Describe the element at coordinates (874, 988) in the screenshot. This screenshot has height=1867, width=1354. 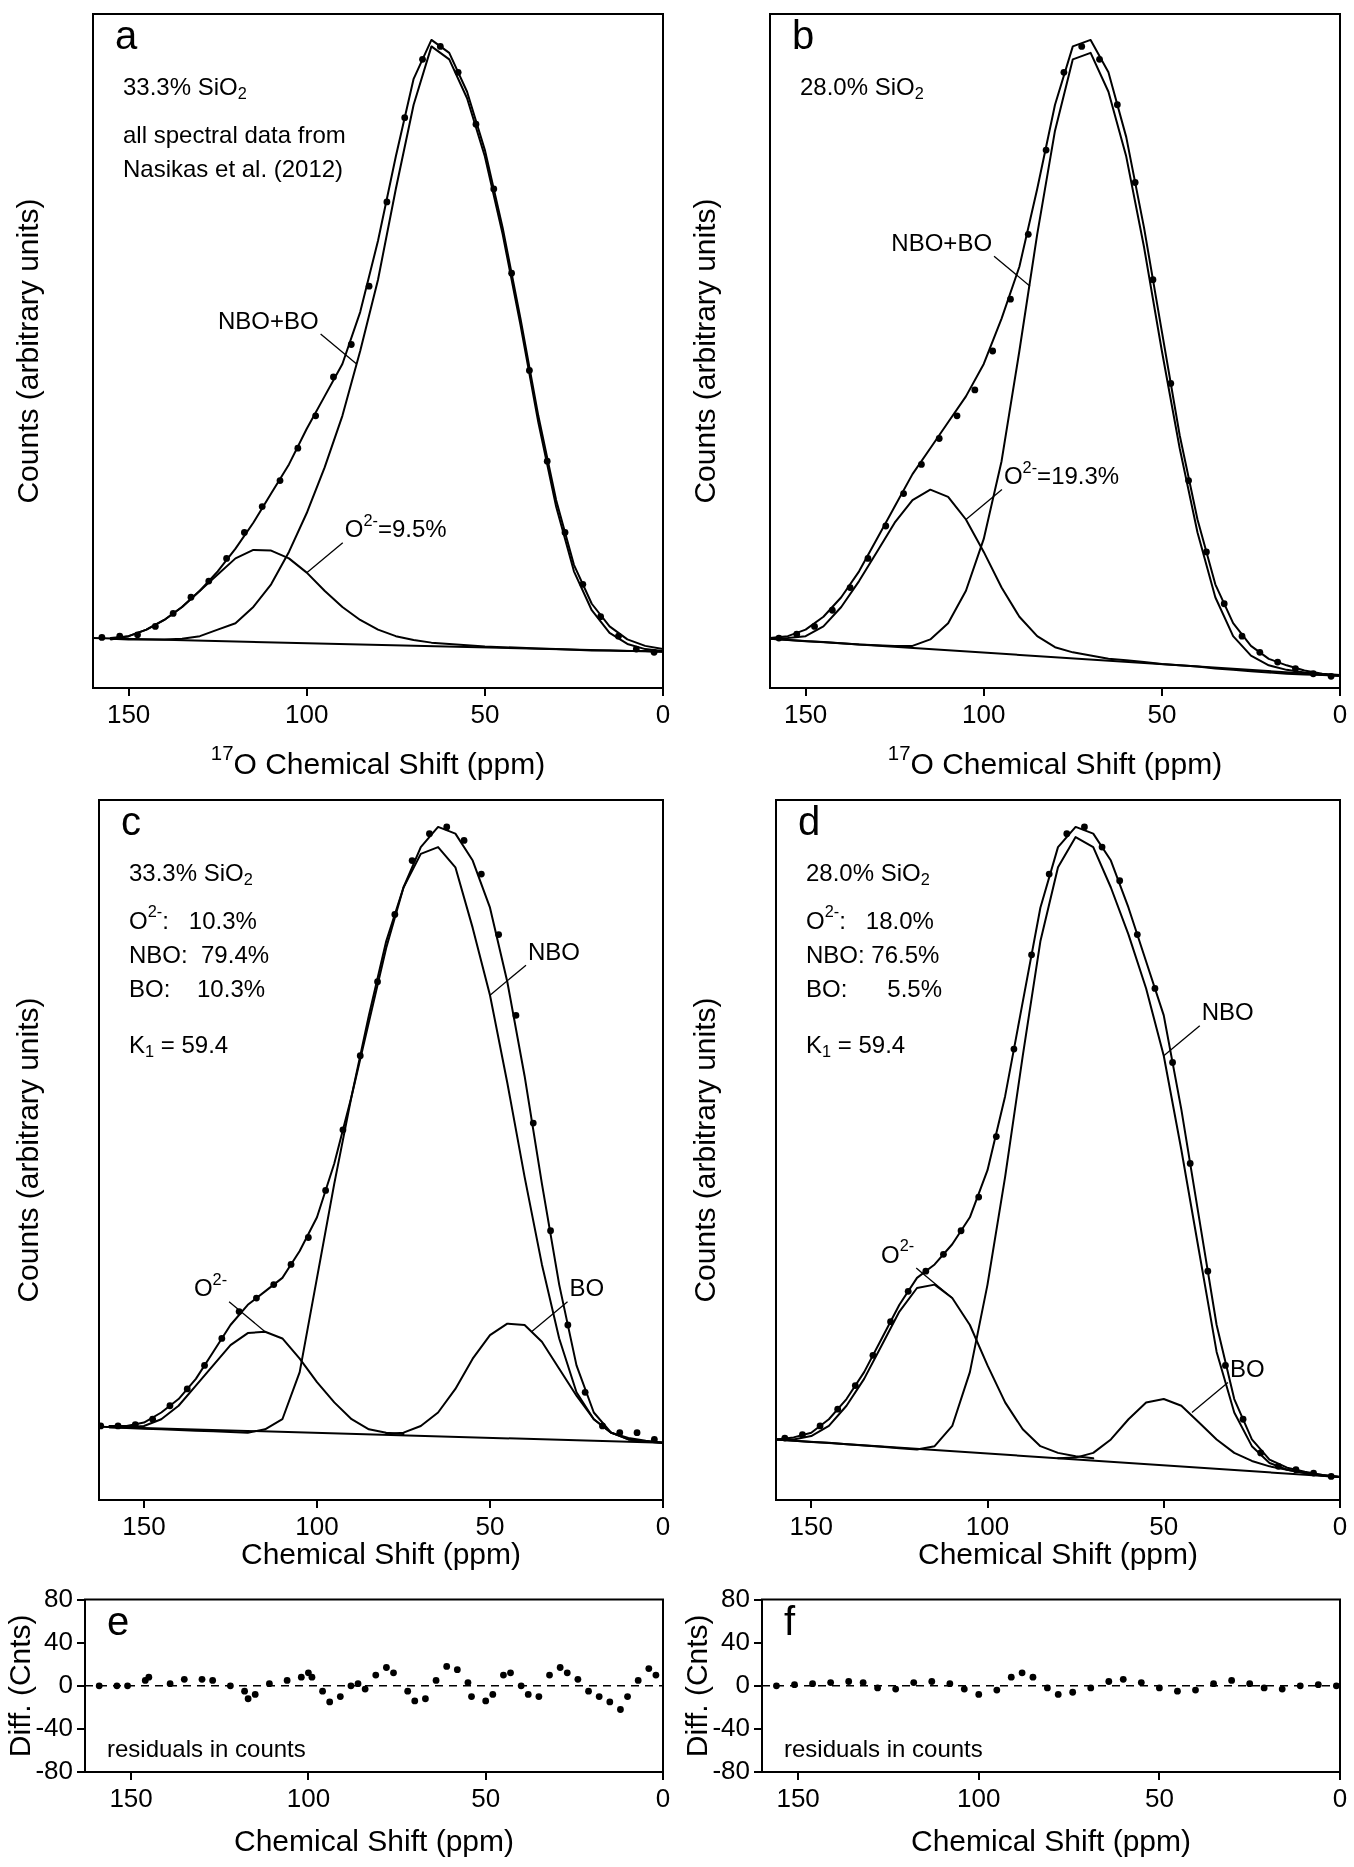
I see `annotation: BO: 5.5%` at that location.